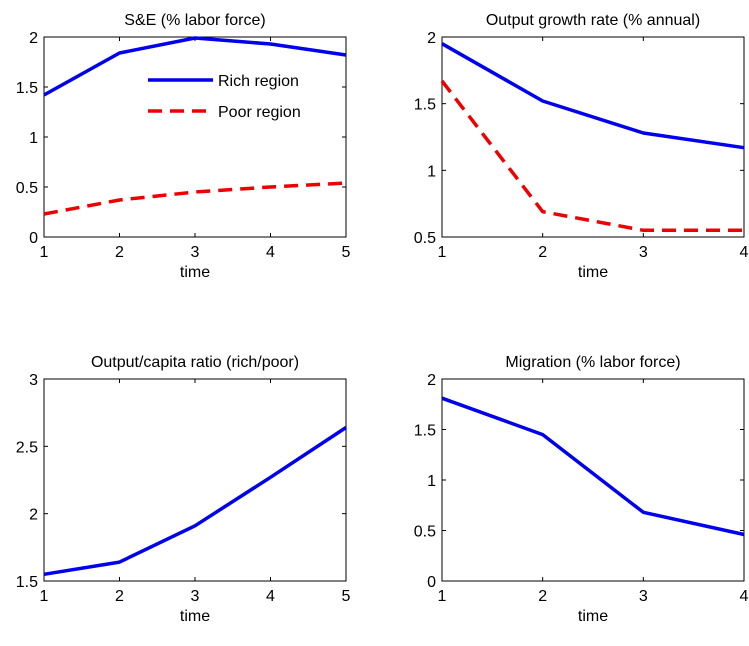  What do you see at coordinates (33, 380) in the screenshot?
I see `y-tick-label: 3` at bounding box center [33, 380].